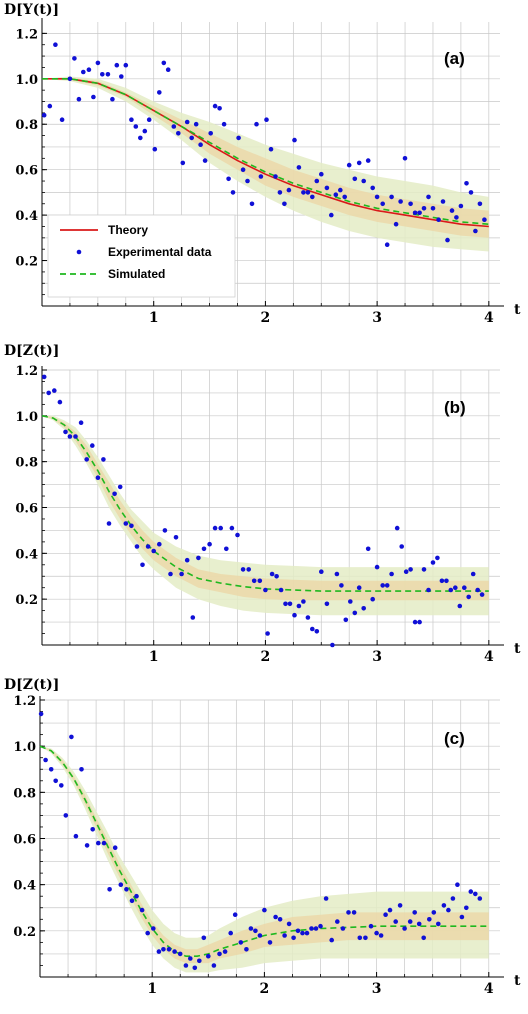  What do you see at coordinates (454, 58) in the screenshot?
I see `panel-label: (a)` at bounding box center [454, 58].